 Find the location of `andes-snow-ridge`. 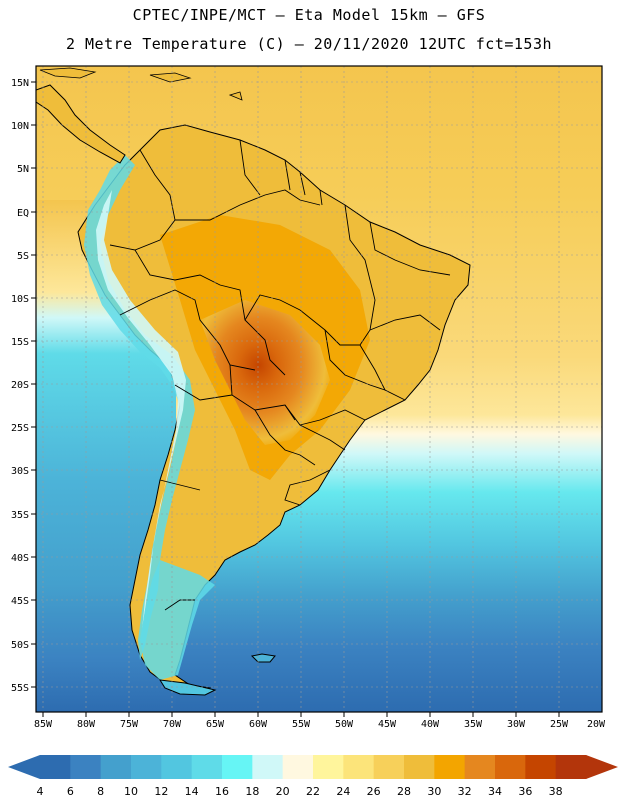

andes-snow-ridge is located at coordinates (141, 410).